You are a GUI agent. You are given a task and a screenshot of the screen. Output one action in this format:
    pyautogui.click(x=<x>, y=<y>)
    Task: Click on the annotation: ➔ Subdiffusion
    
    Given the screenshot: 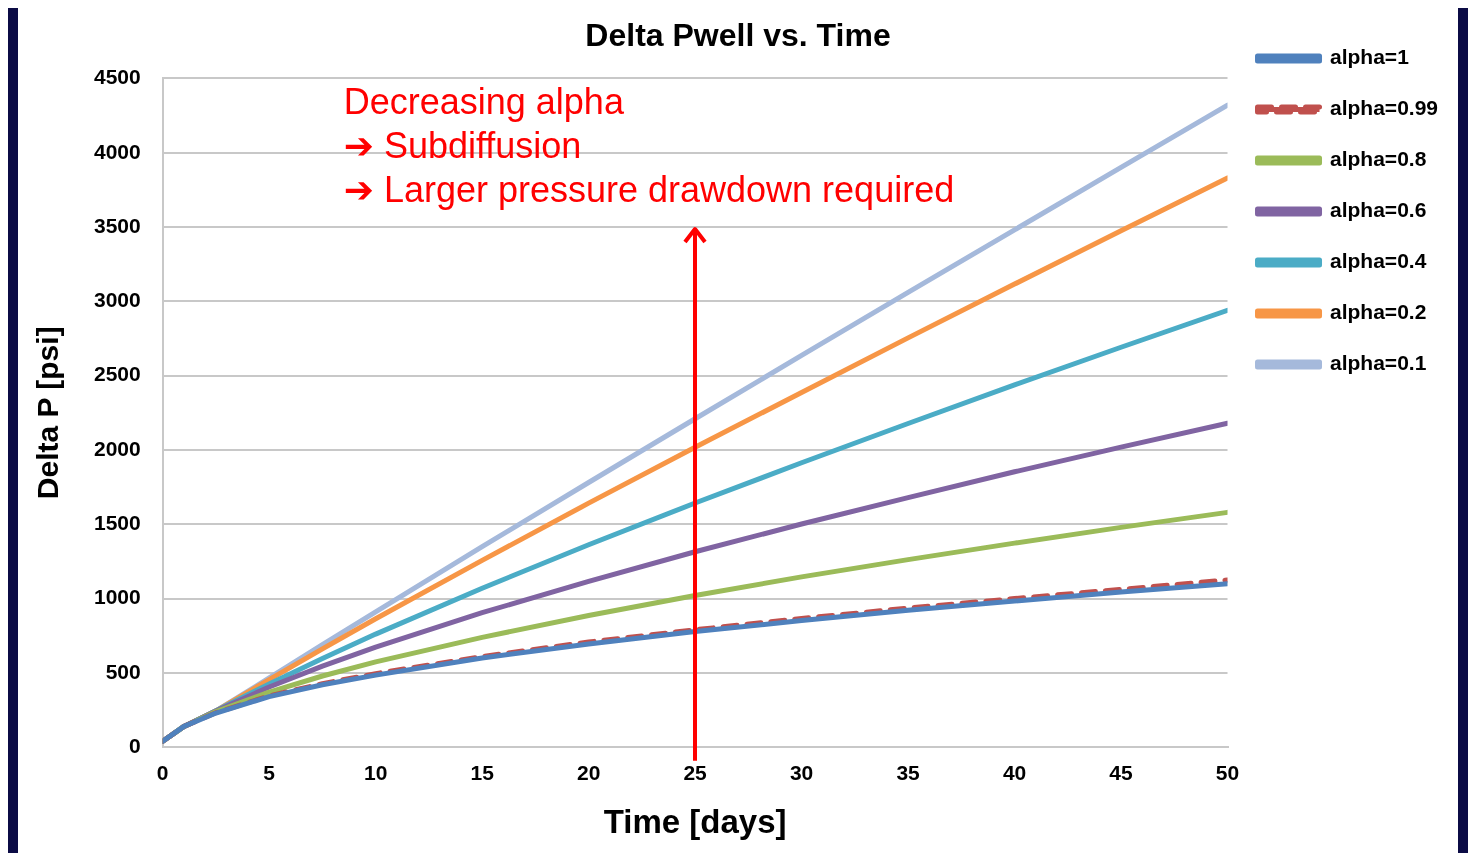 What is the action you would take?
    pyautogui.click(x=463, y=146)
    